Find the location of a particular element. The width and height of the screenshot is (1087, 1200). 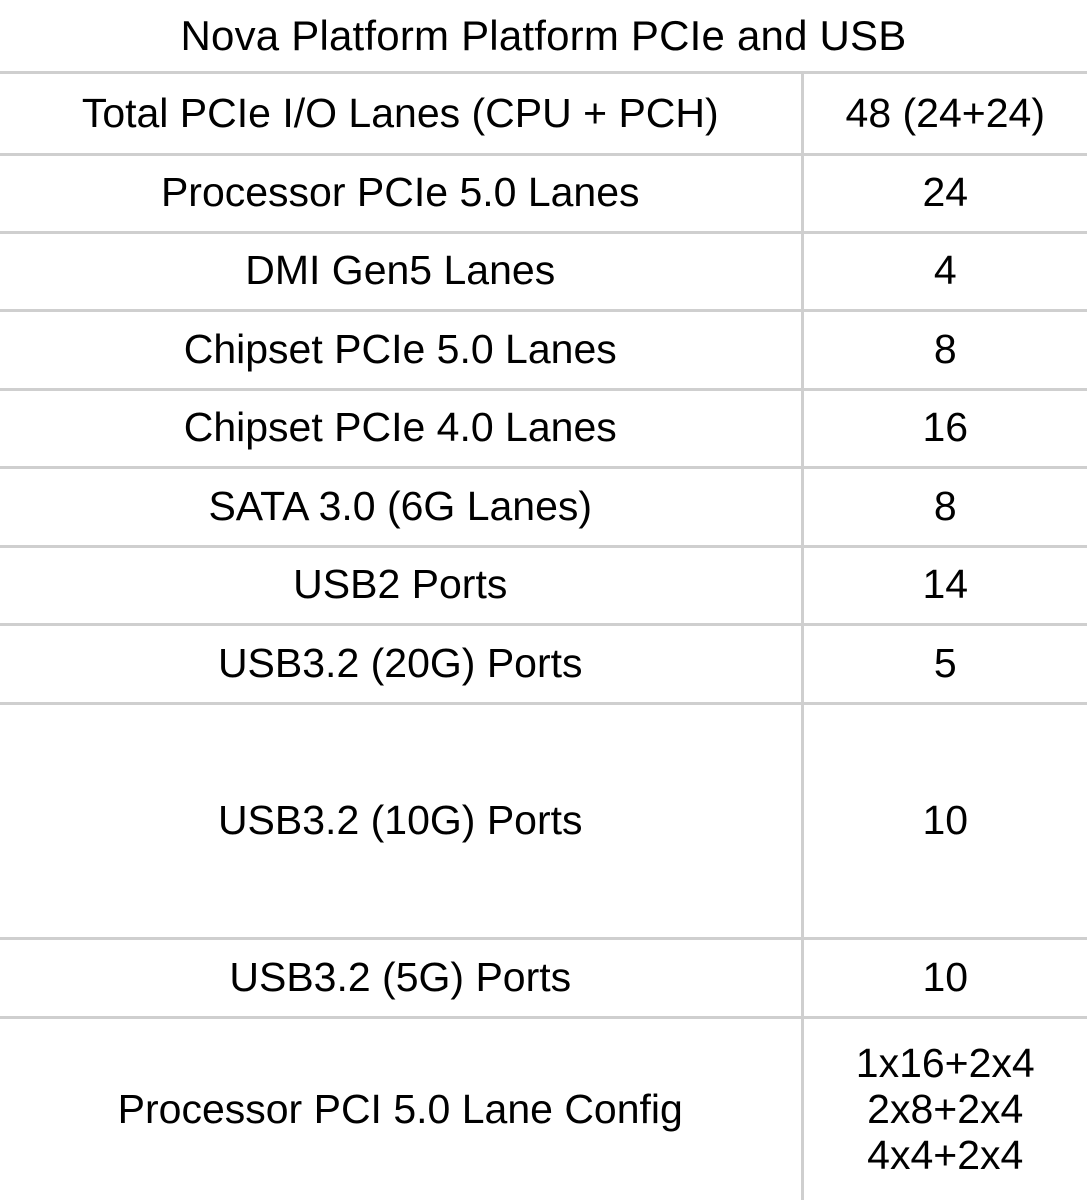

row-value: 4 is located at coordinates (944, 272).